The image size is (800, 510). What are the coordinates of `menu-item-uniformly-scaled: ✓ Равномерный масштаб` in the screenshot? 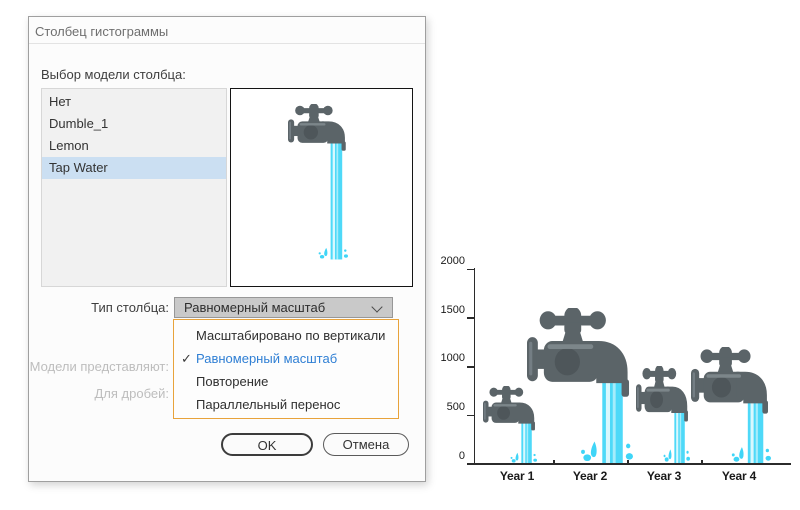 It's located at (286, 358).